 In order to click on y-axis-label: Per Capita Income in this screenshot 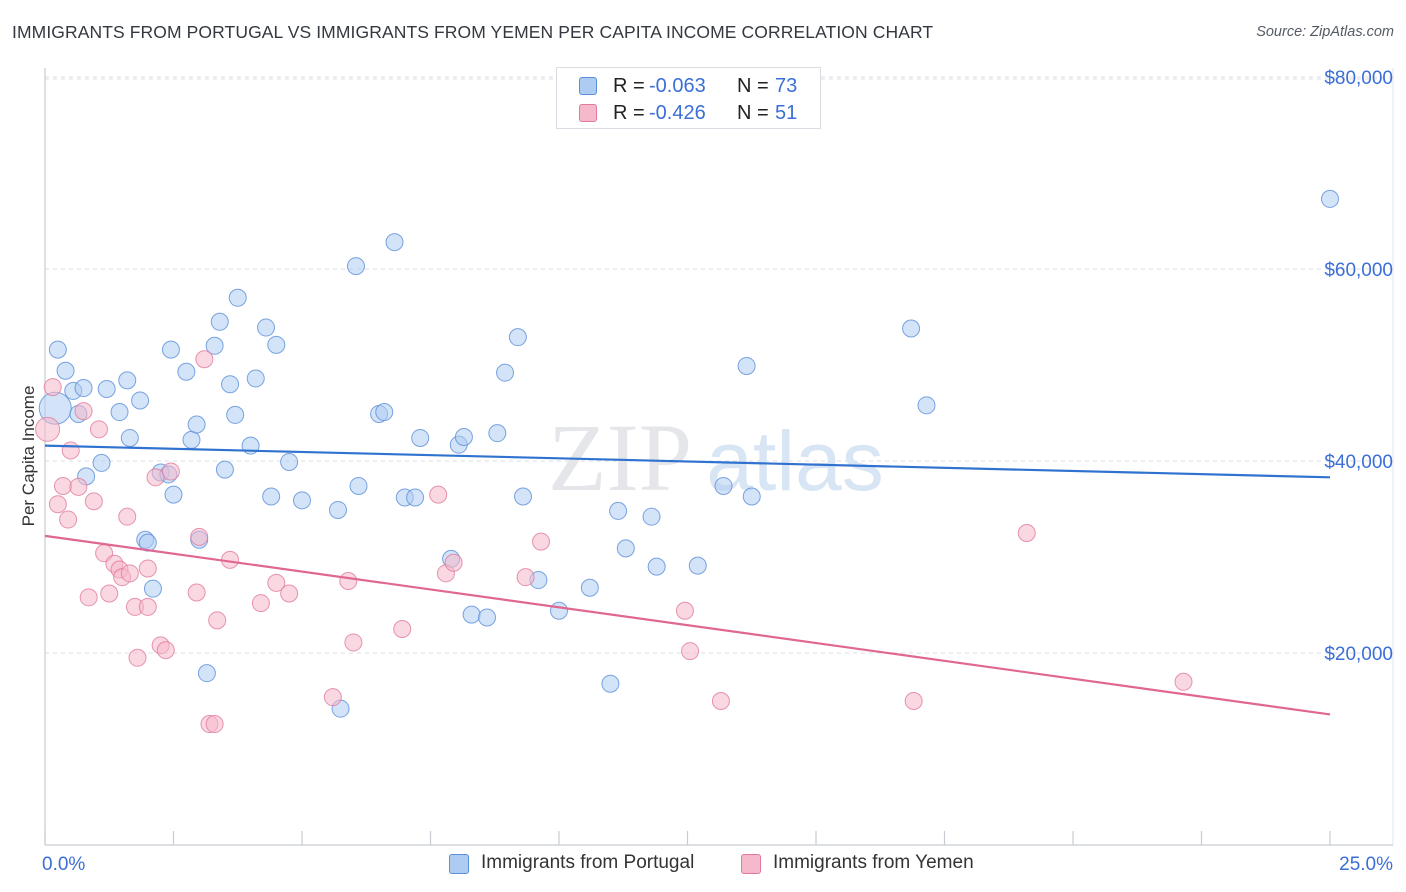, I will do `click(28, 456)`.